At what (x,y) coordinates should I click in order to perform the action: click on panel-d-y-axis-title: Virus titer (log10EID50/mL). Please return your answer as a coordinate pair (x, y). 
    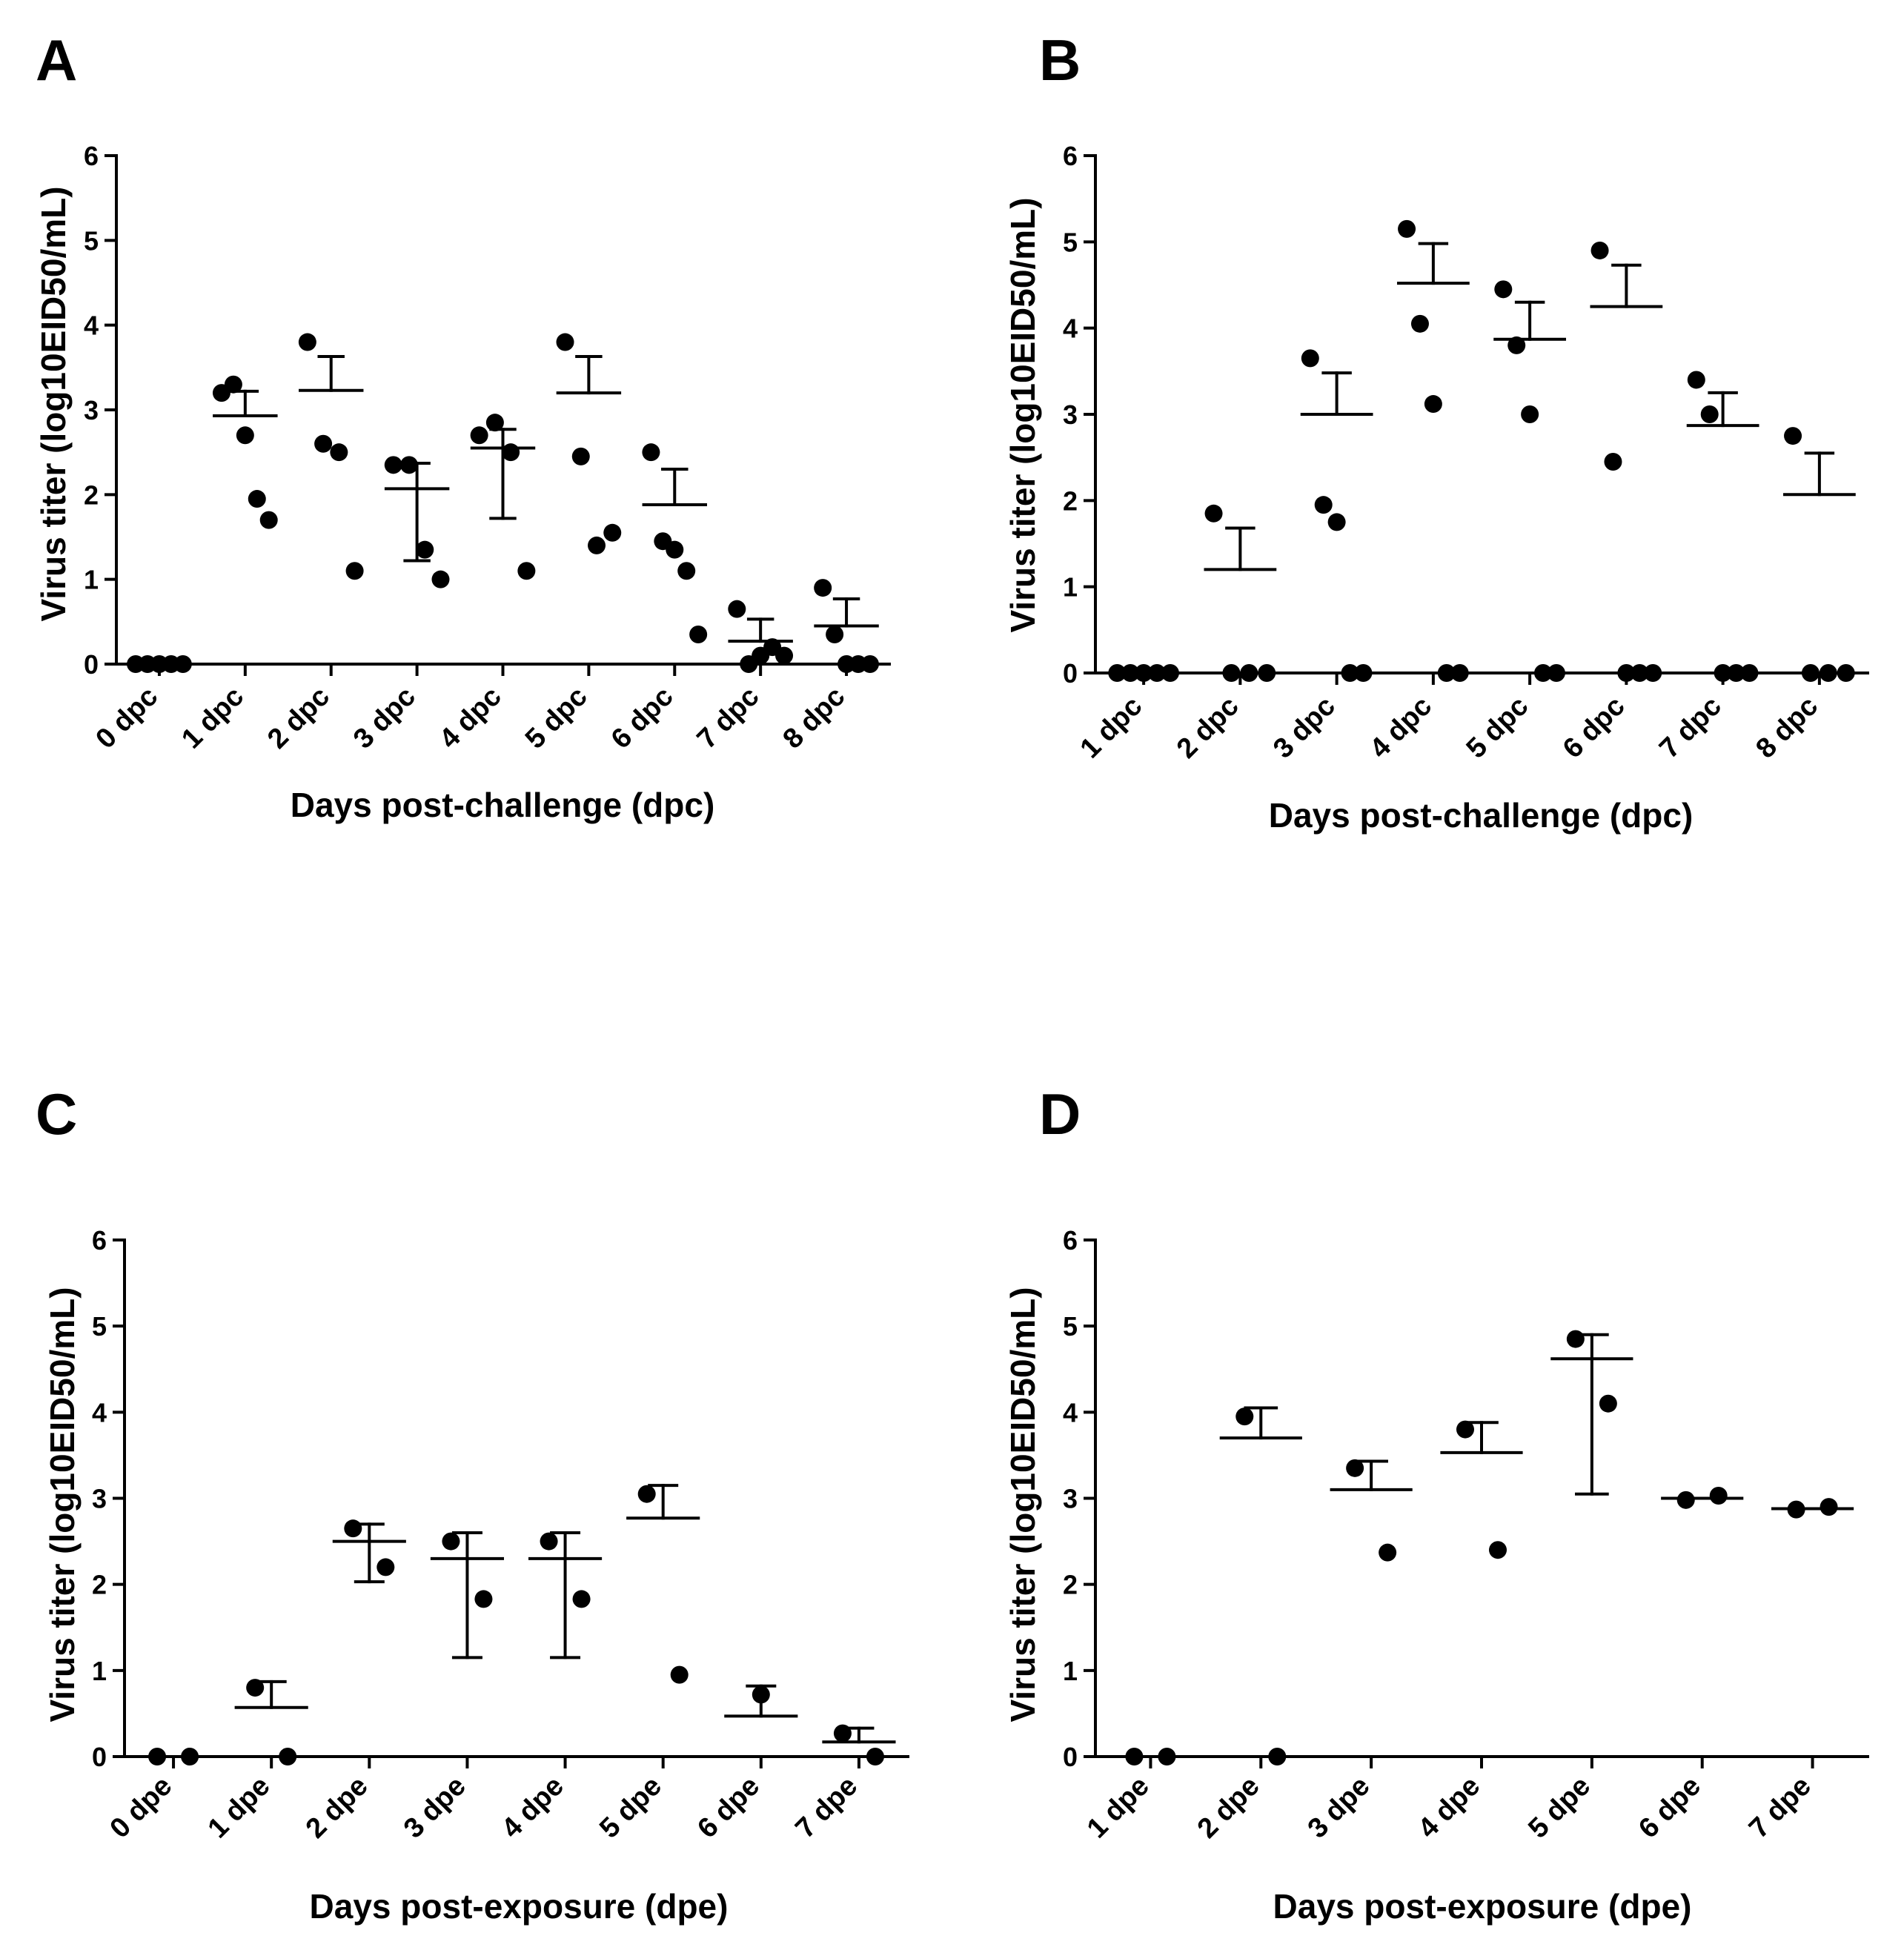
    Looking at the image, I should click on (1023, 1505).